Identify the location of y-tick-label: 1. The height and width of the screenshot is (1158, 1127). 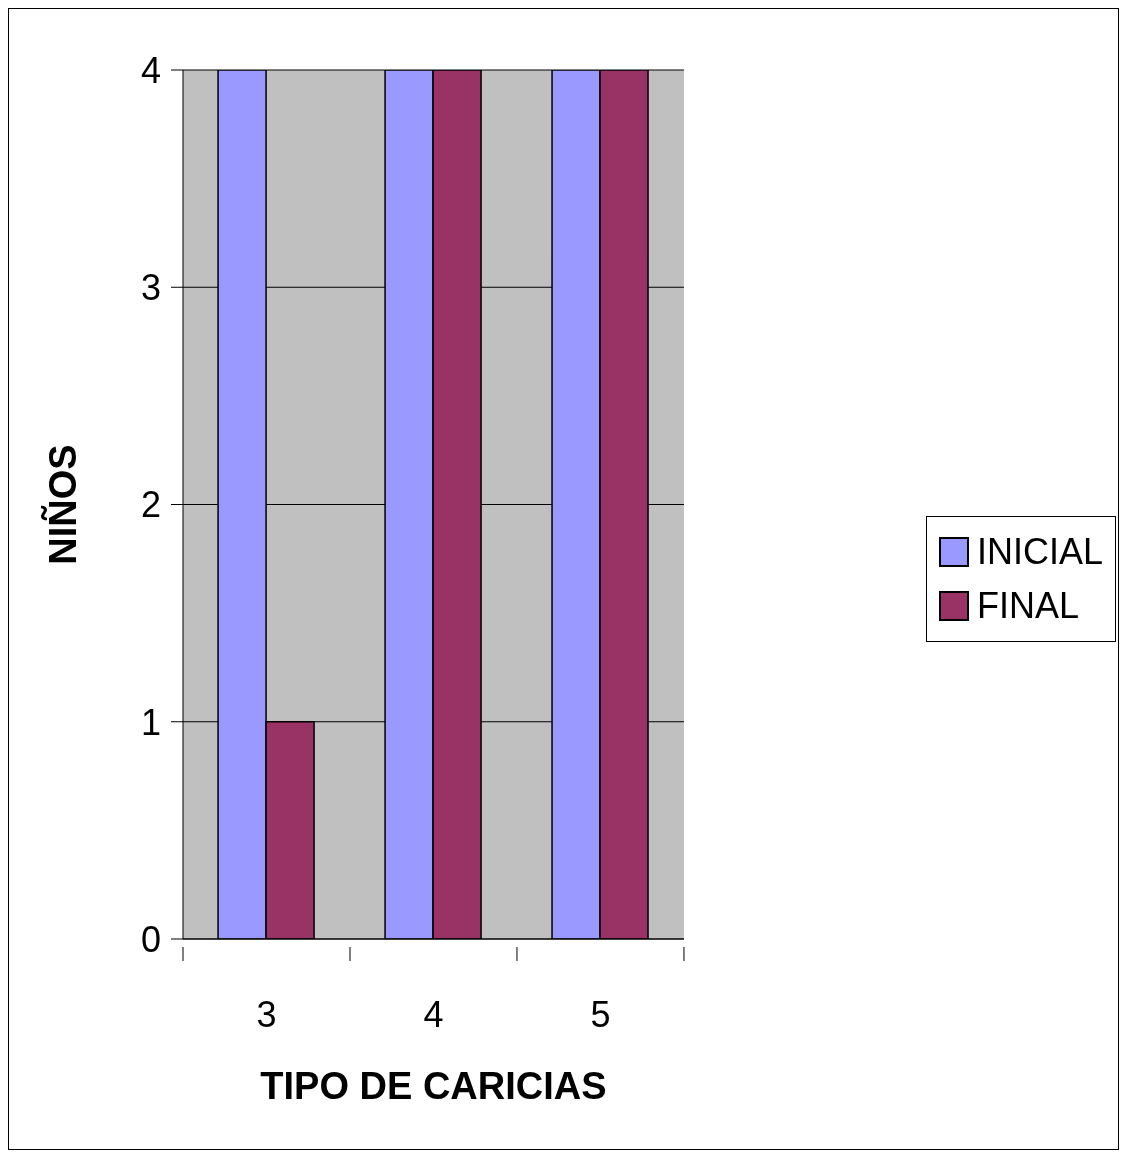
(150, 722).